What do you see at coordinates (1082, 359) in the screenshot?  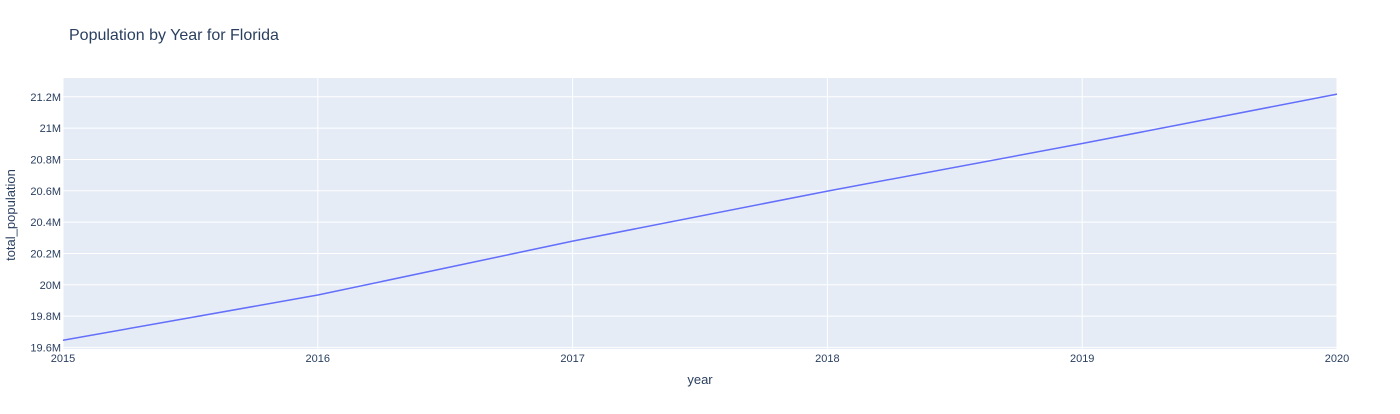 I see `x-tick-label: 2019` at bounding box center [1082, 359].